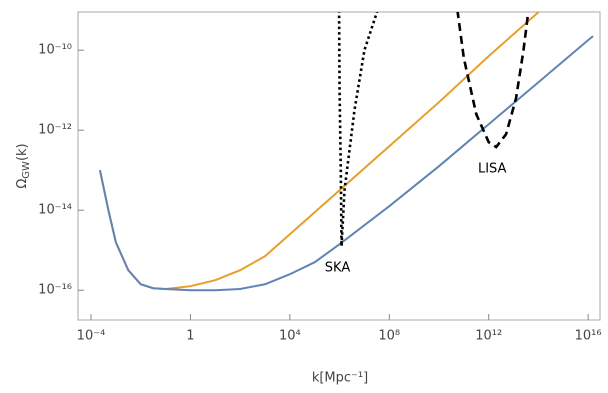 The width and height of the screenshot is (608, 393). I want to click on x-tick-label: 10⁻⁴, so click(91, 336).